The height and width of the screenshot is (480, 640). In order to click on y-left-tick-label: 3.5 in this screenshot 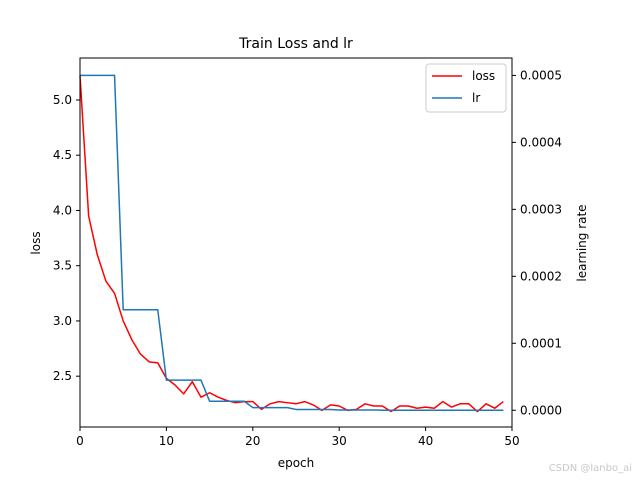, I will do `click(62, 266)`.